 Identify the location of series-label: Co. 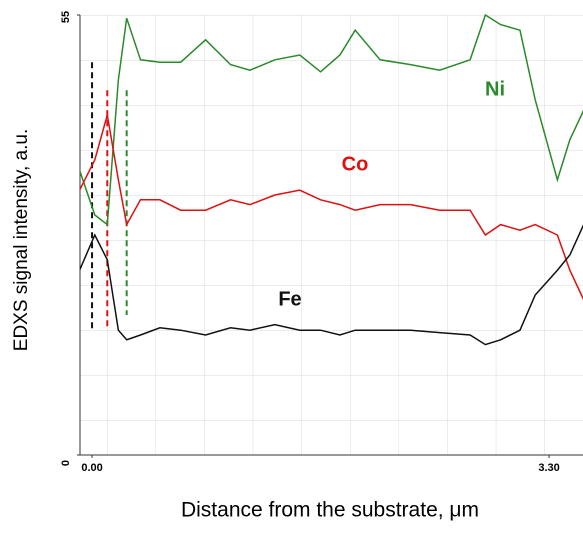
(355, 164).